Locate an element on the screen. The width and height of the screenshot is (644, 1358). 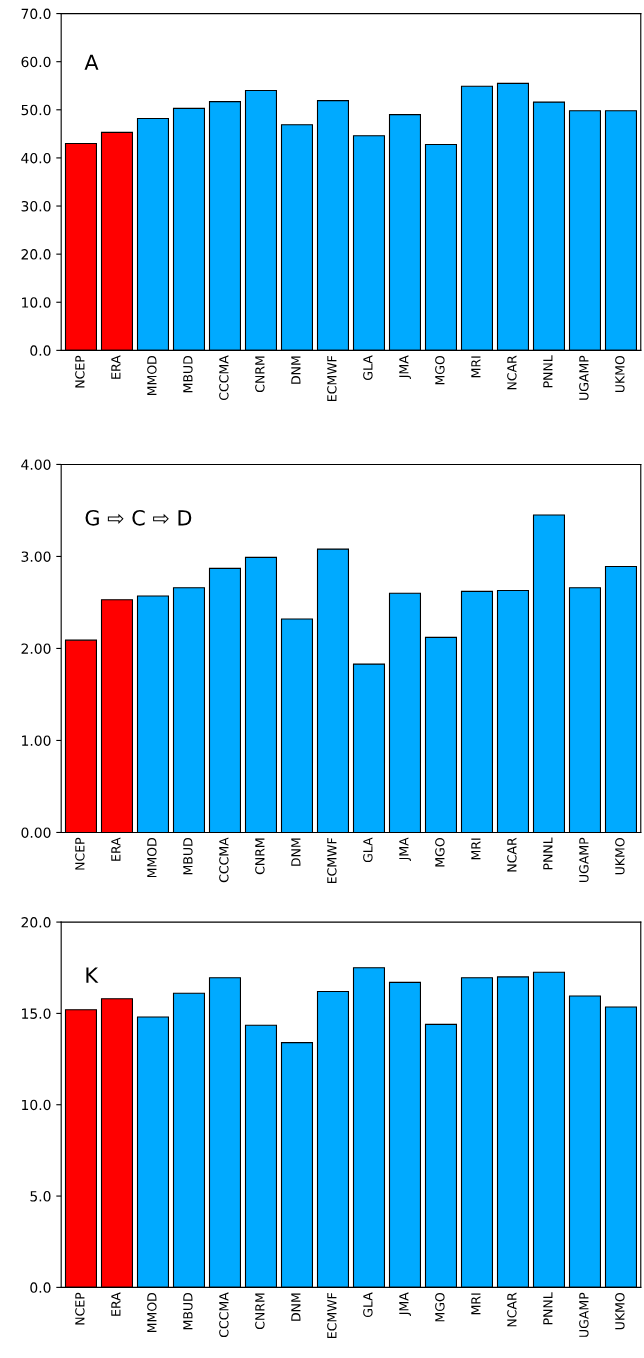
annotation: A is located at coordinates (91, 62).